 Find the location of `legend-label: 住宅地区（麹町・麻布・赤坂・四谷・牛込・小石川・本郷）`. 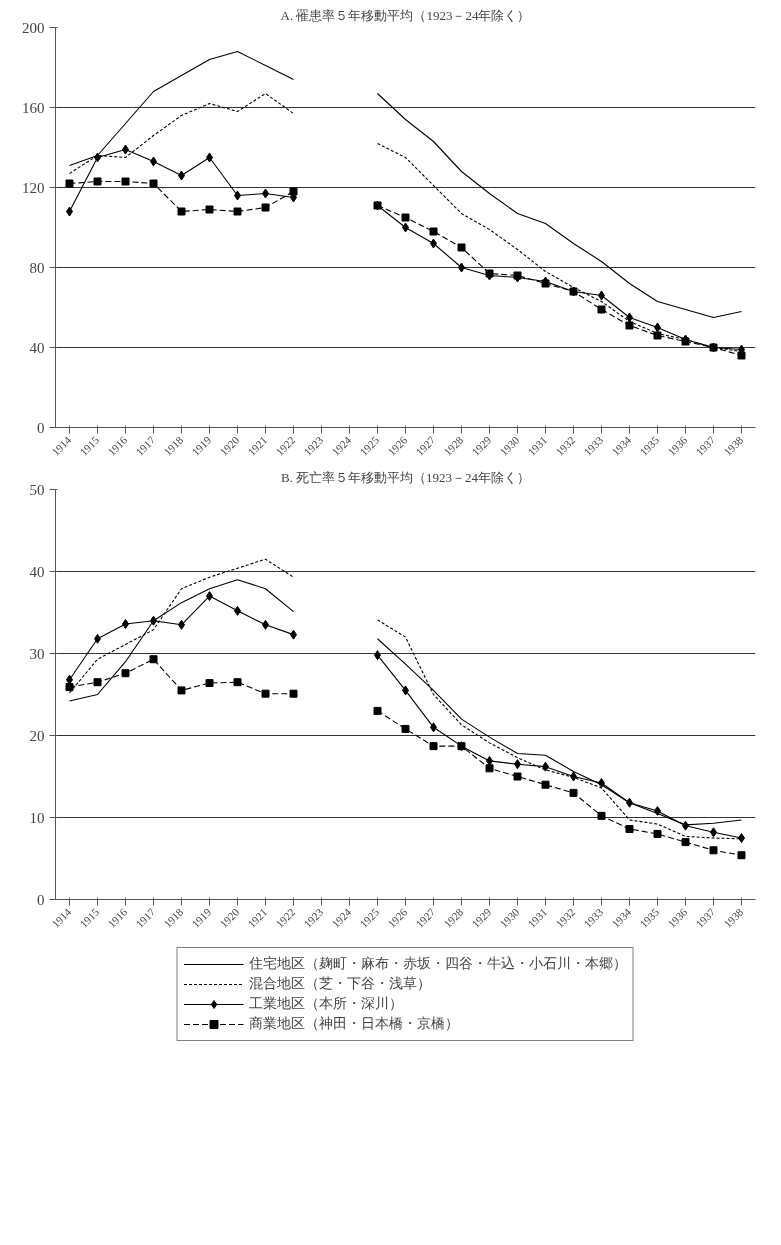

legend-label: 住宅地区（麹町・麻布・赤坂・四谷・牛込・小石川・本郷） is located at coordinates (437, 964).